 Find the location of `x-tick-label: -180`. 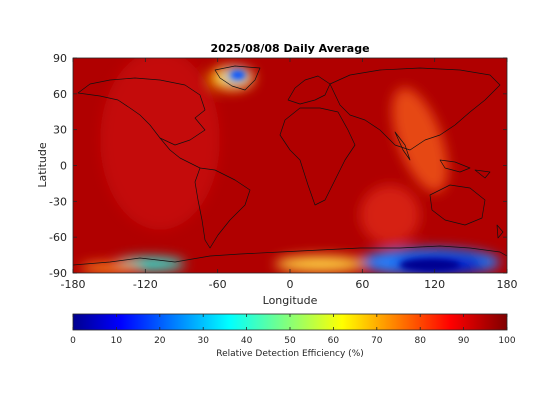

x-tick-label: -180 is located at coordinates (73, 284).